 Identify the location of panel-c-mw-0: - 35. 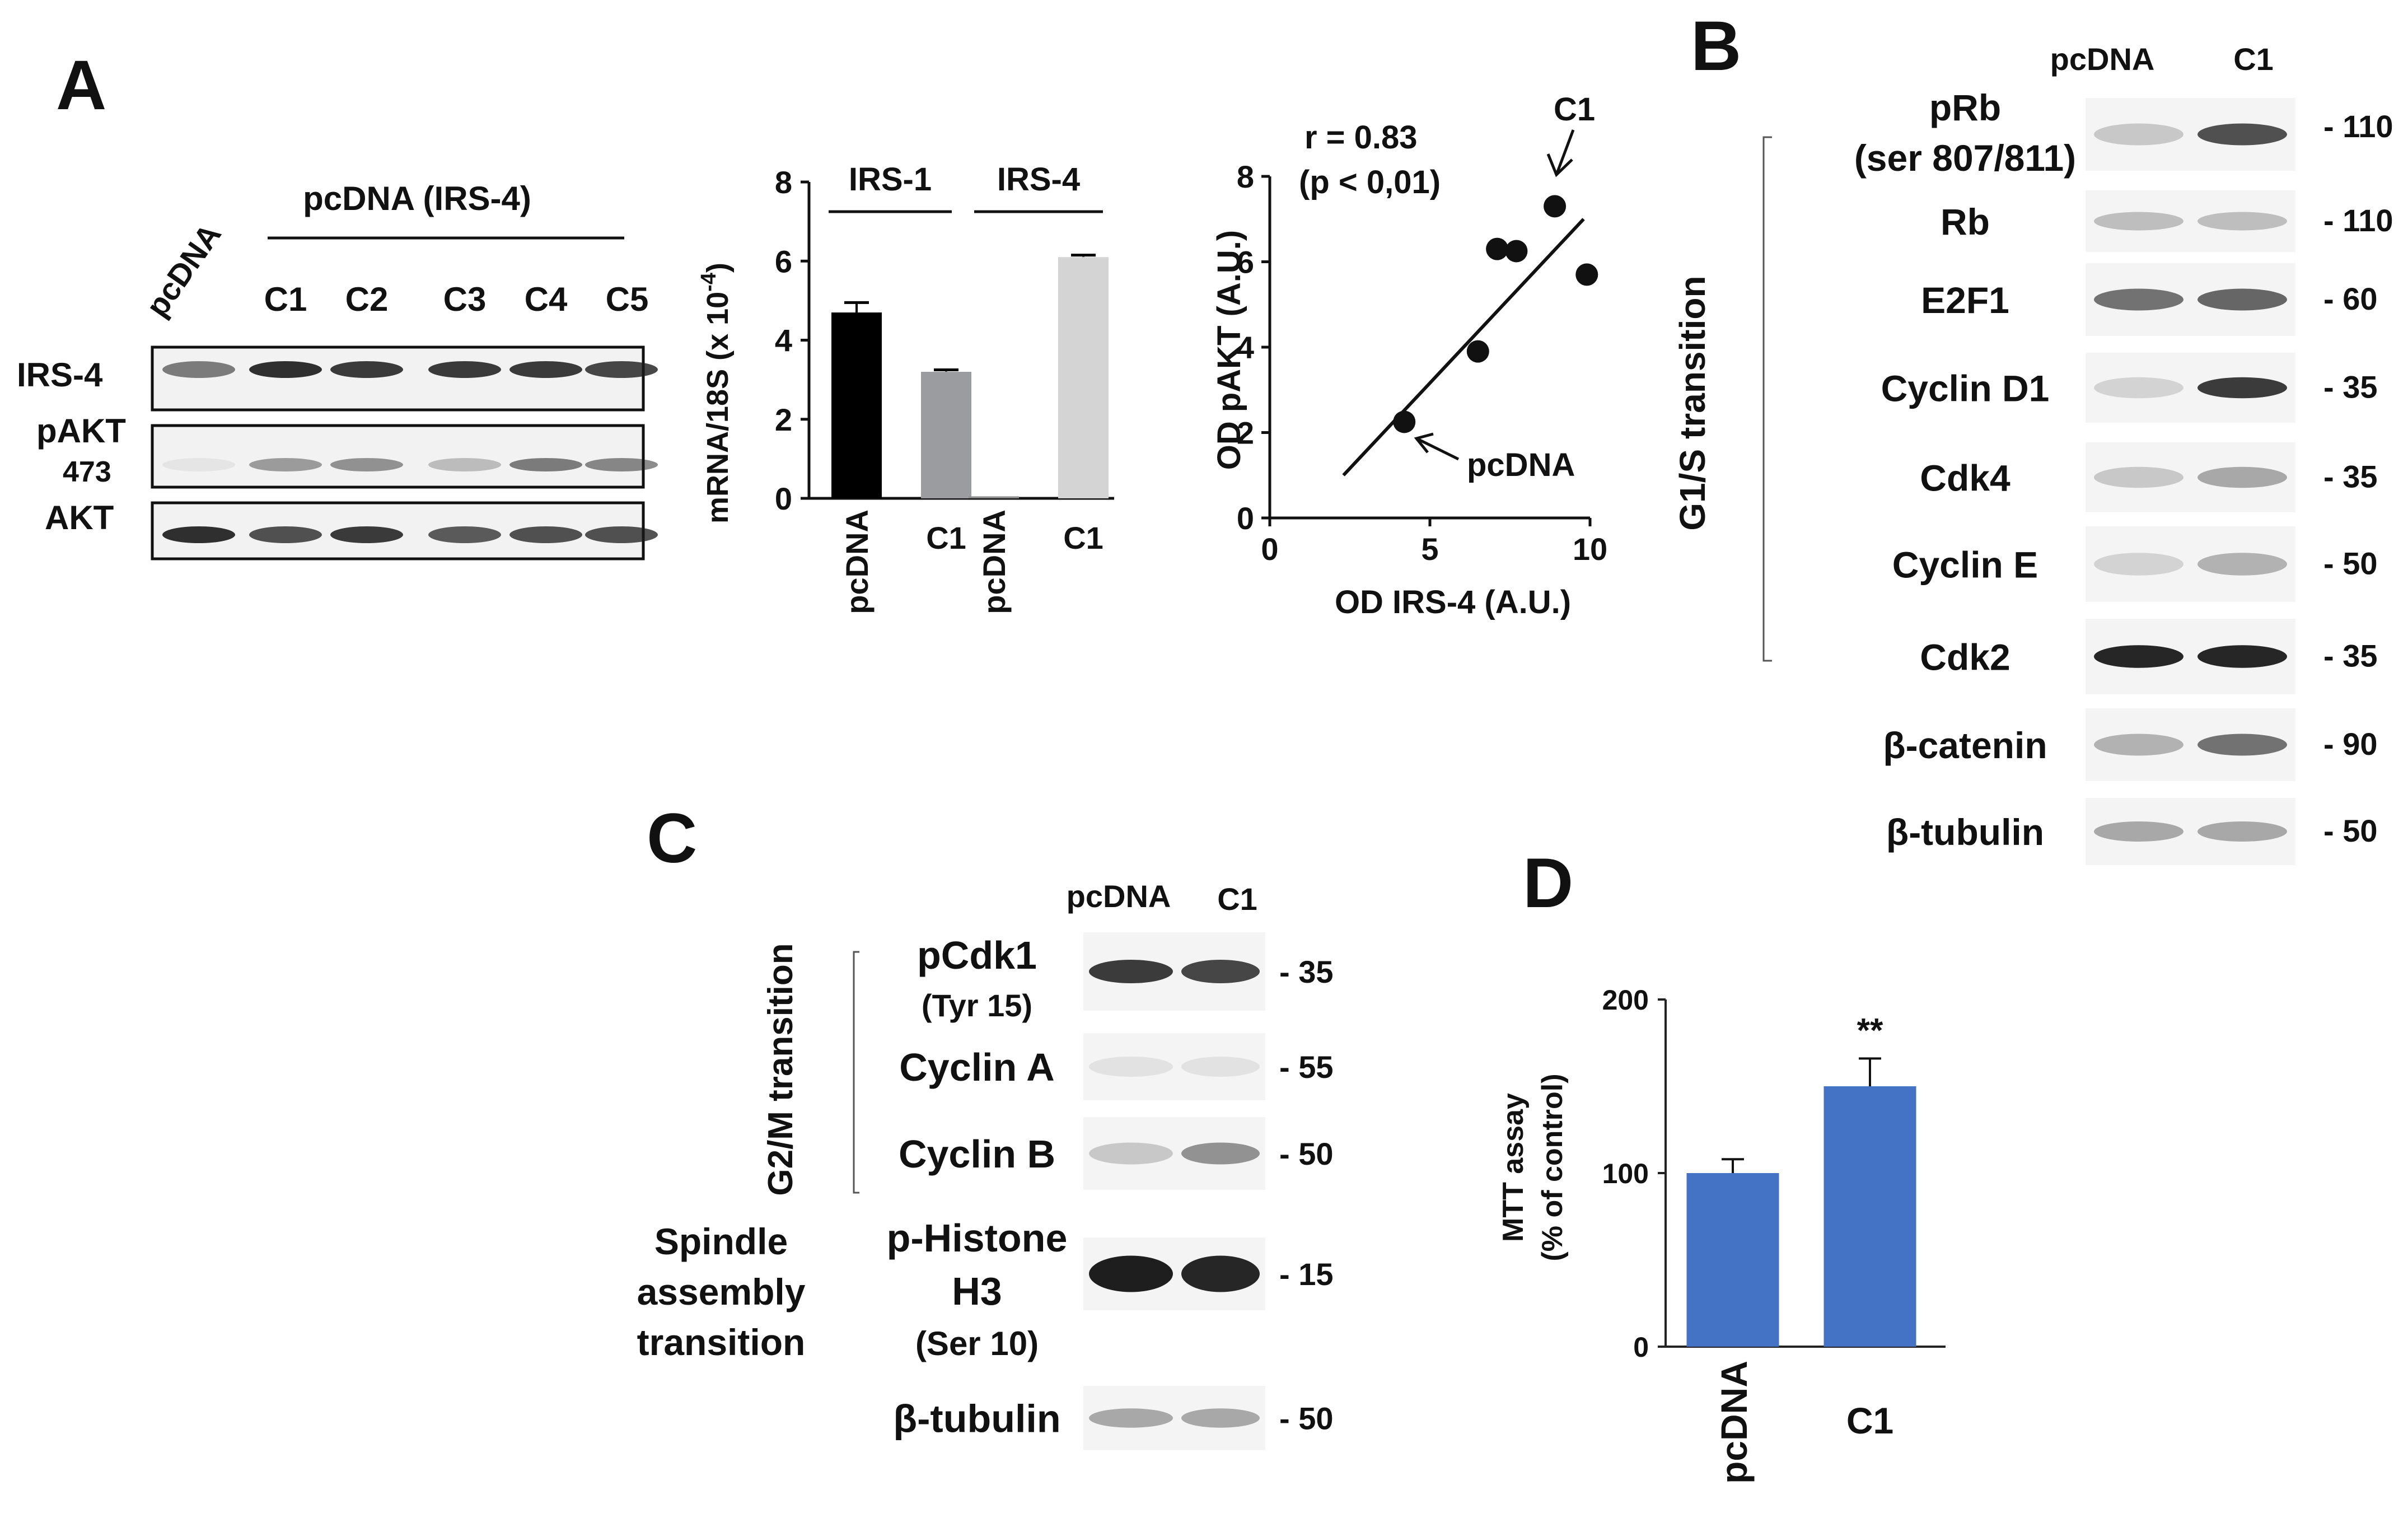
(1306, 971).